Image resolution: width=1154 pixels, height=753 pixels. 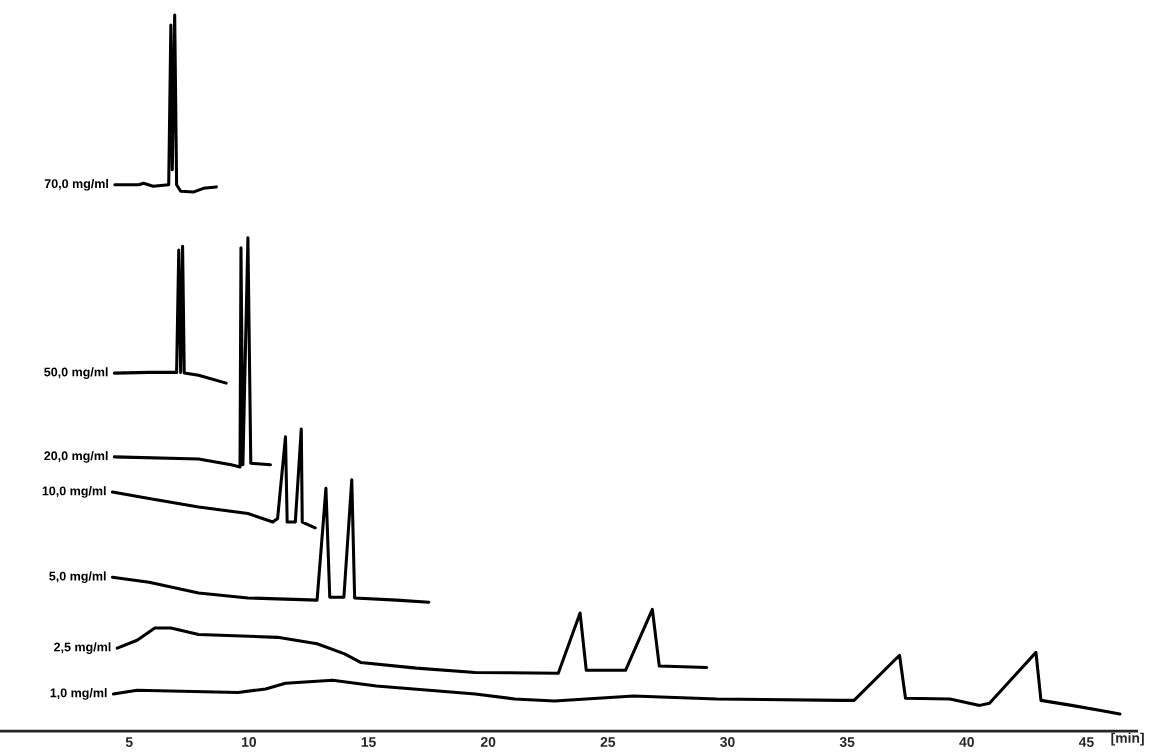 I want to click on series-label: 5,0 mg/ml, so click(x=77, y=577).